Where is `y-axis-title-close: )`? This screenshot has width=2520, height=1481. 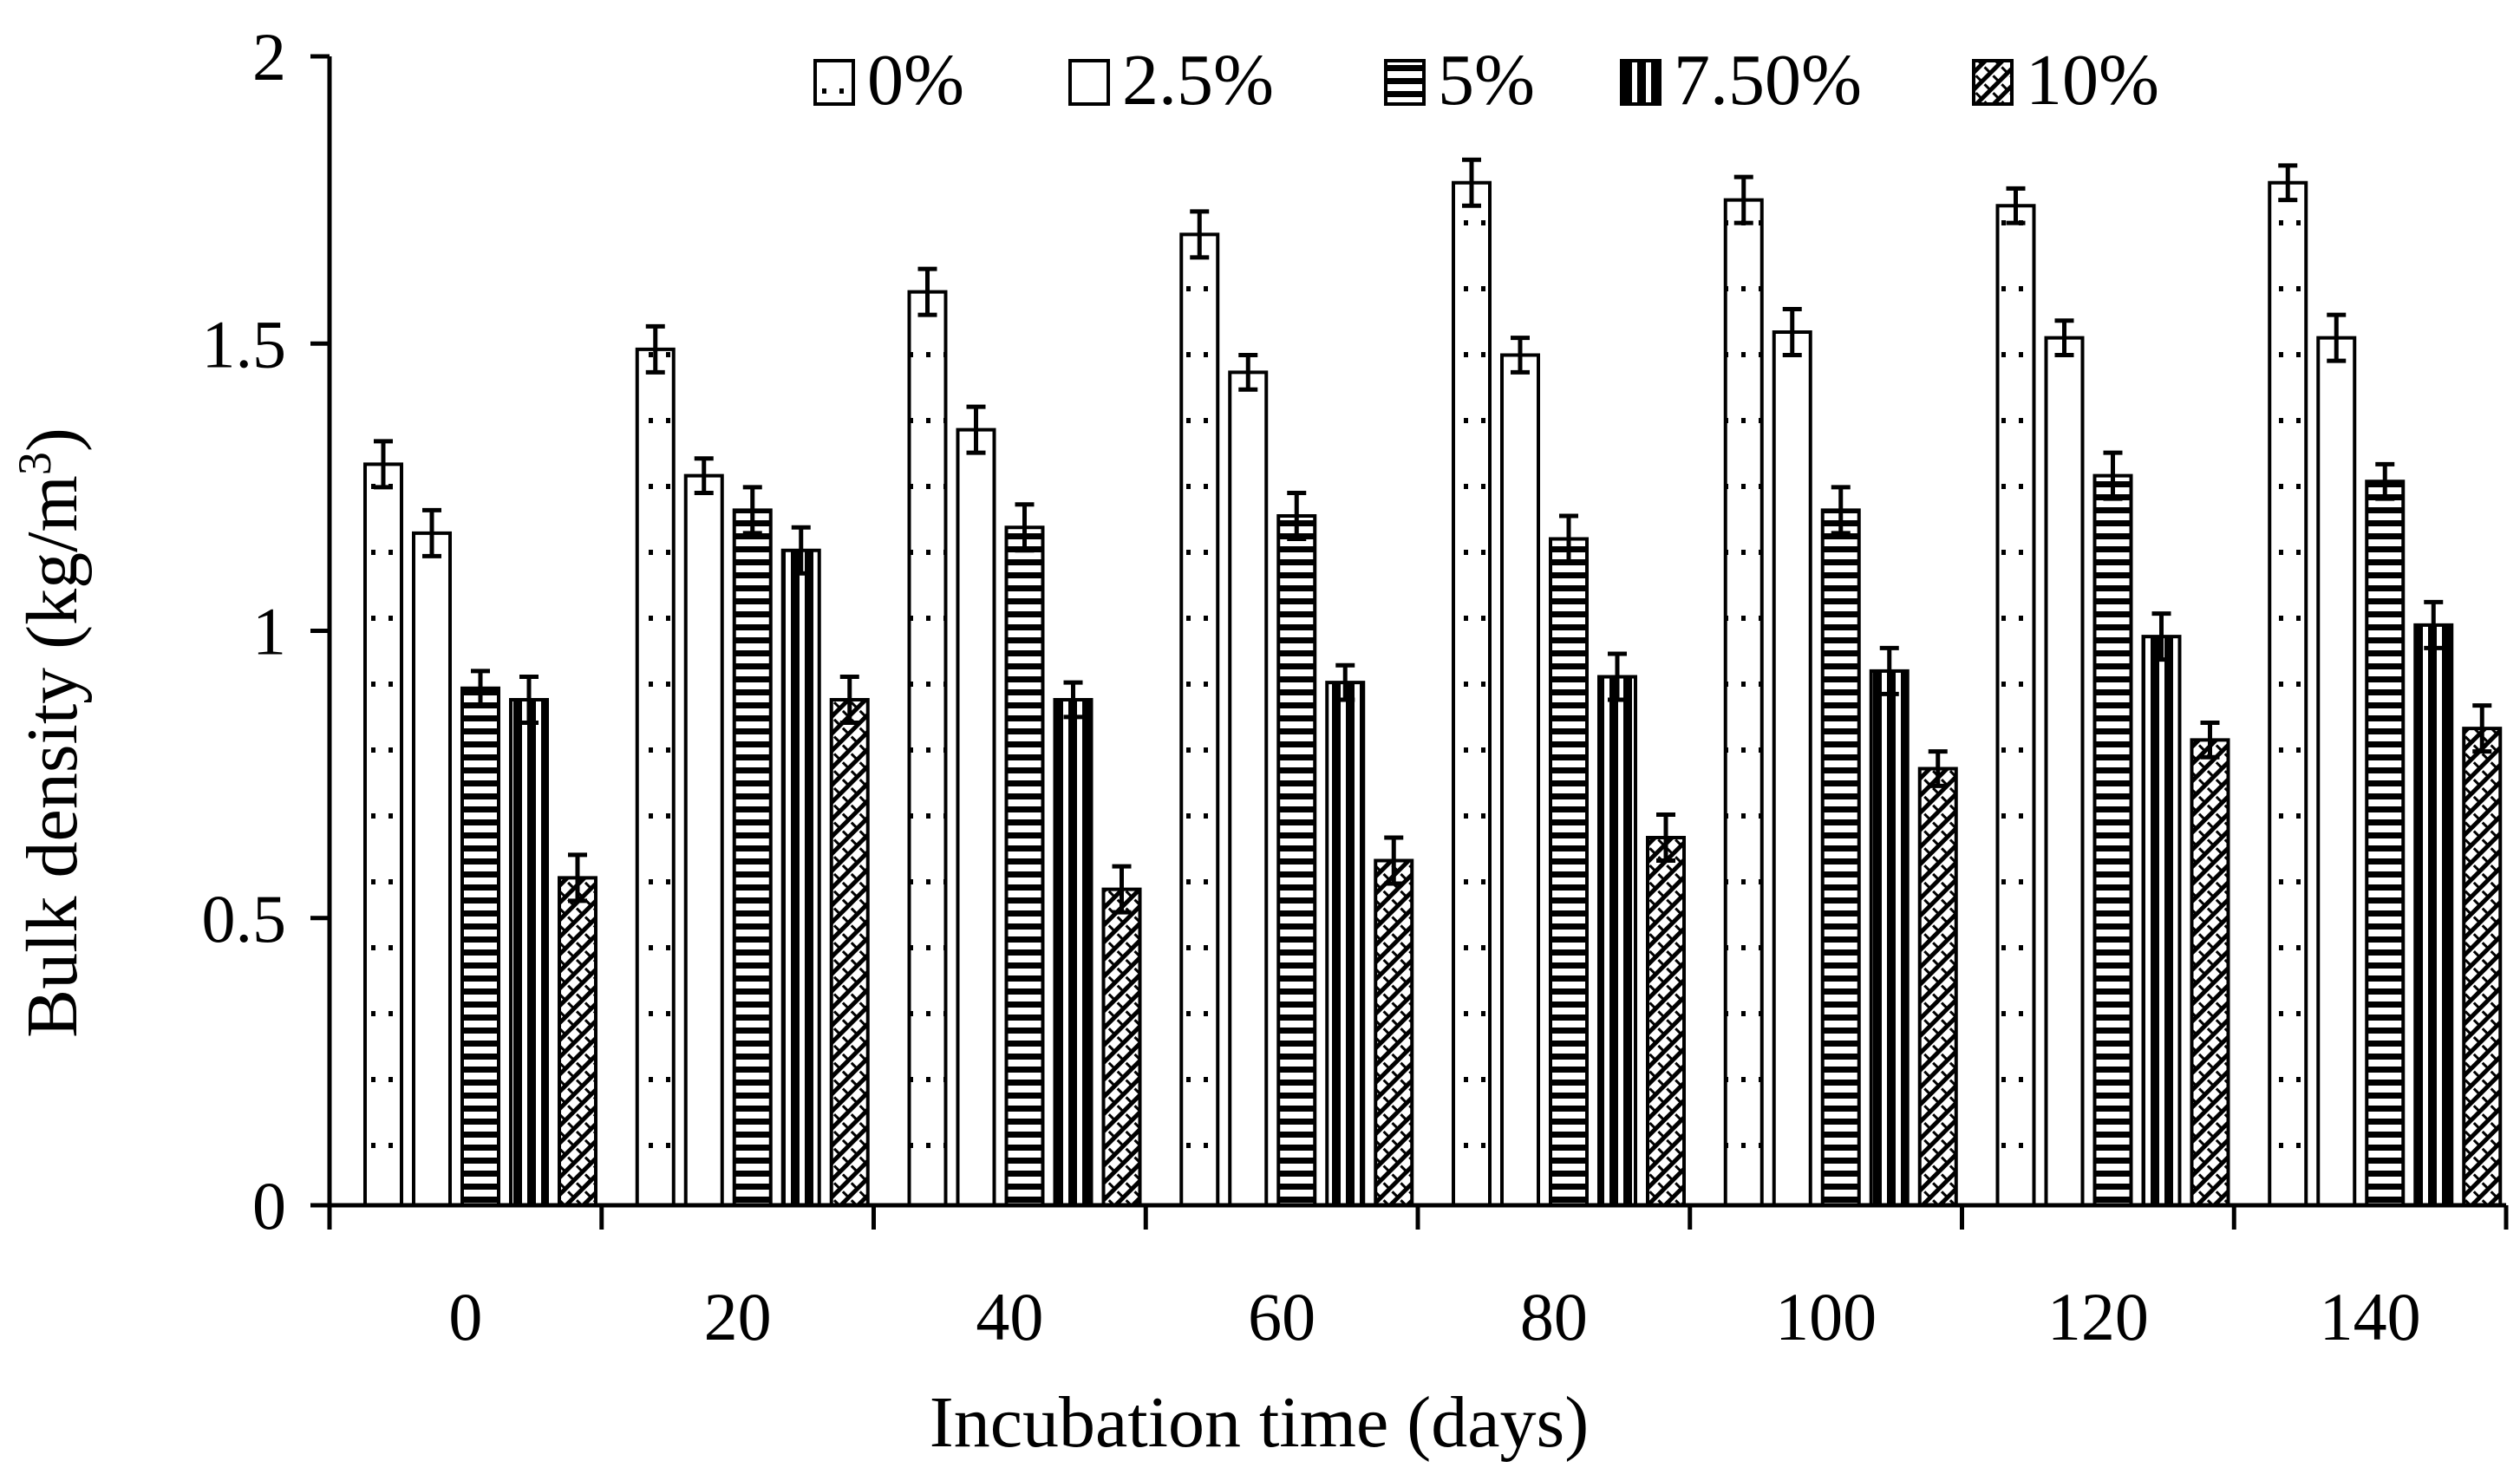 y-axis-title-close: ) is located at coordinates (52, 440).